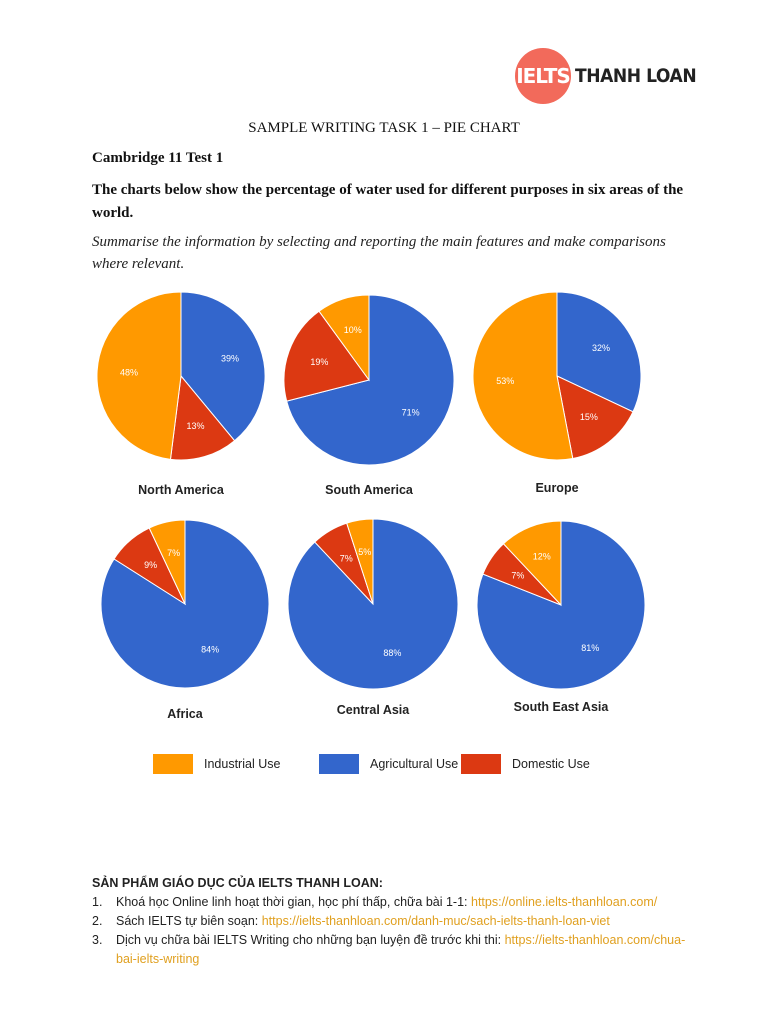  Describe the element at coordinates (230, 358) in the screenshot. I see `slice-label: 39%` at that location.